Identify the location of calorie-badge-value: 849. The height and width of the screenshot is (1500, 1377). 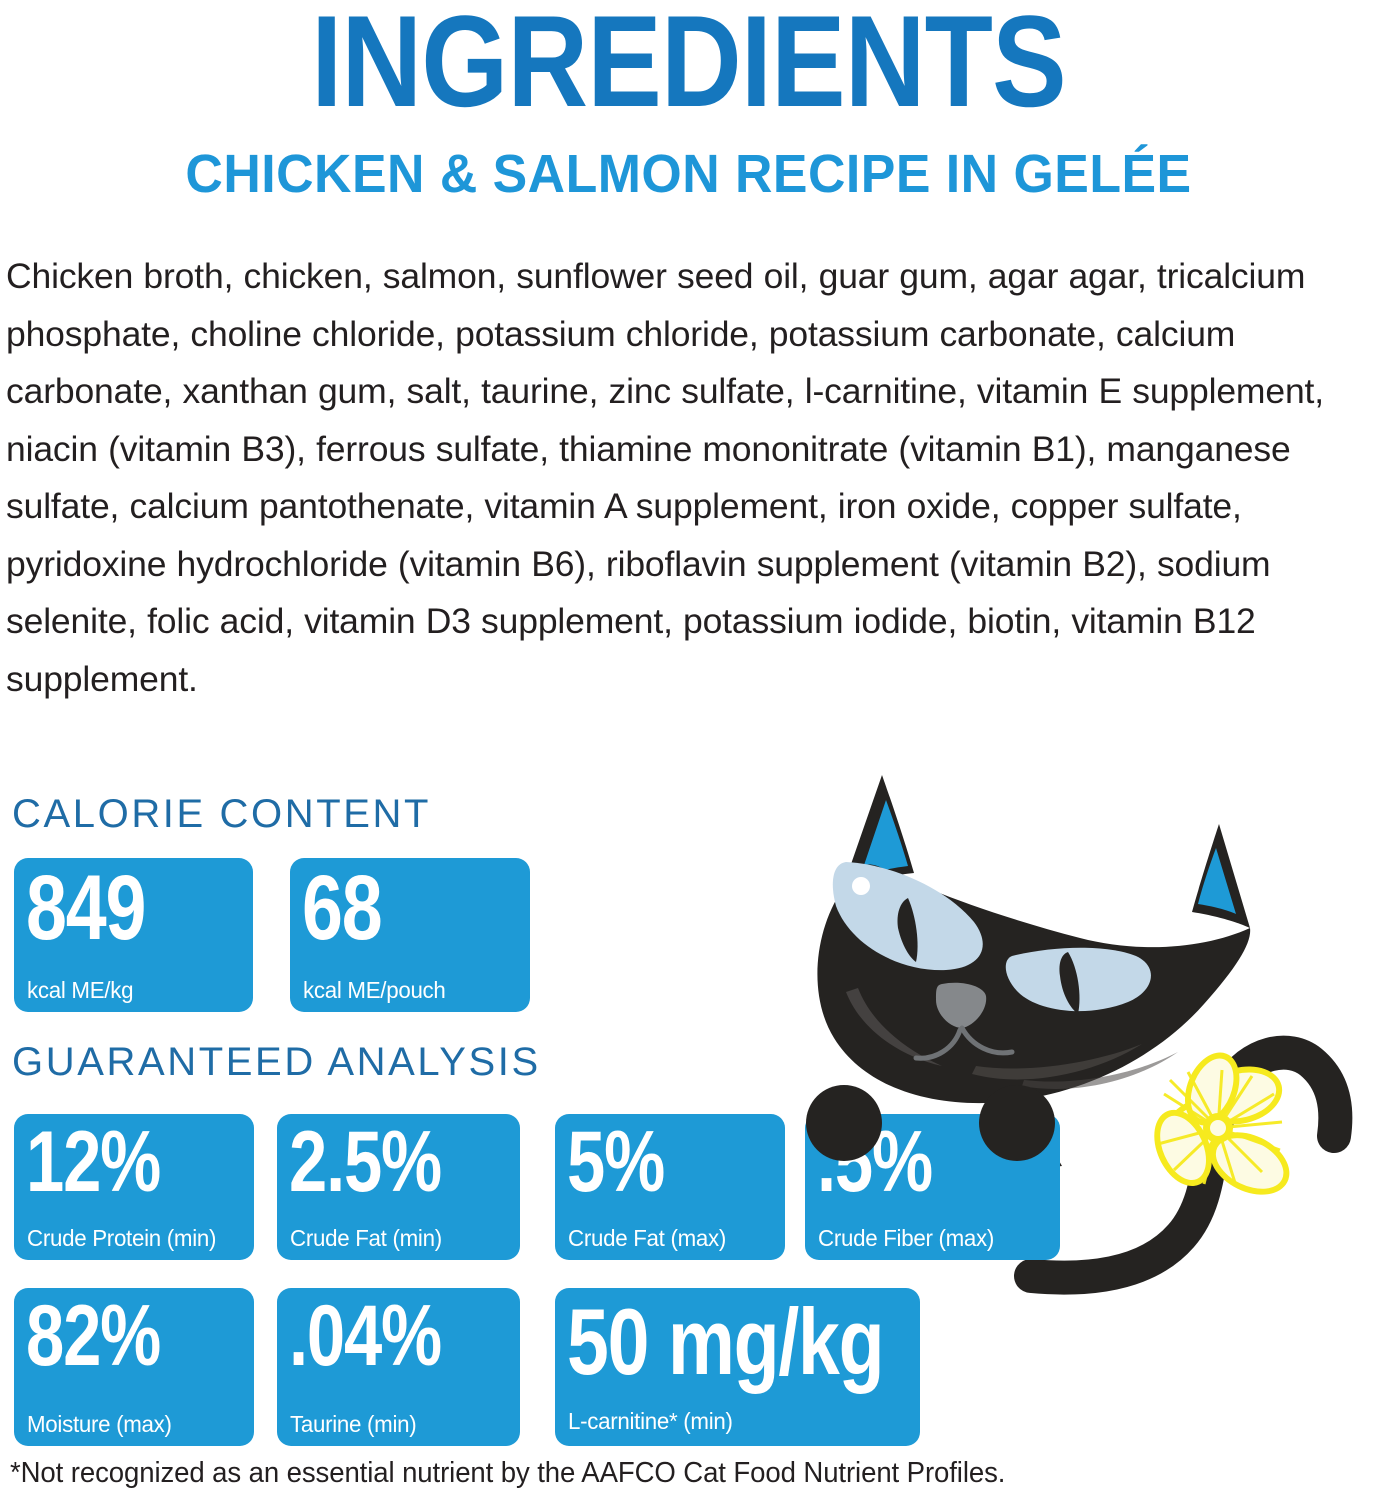
(86, 908).